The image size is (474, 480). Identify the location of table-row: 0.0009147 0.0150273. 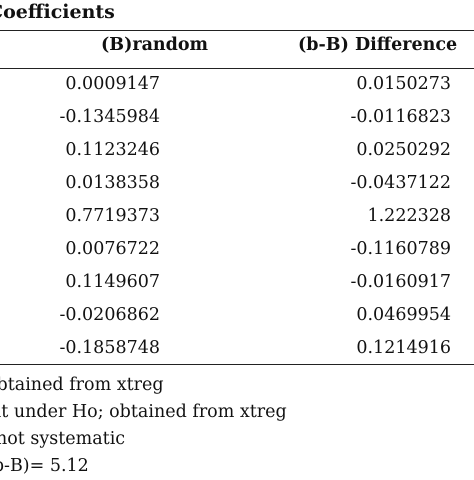
(237, 86).